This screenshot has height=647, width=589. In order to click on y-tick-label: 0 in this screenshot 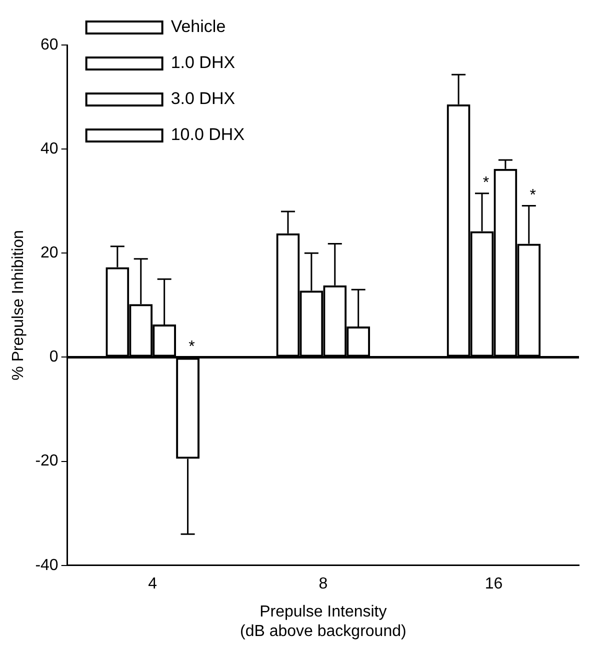, I will do `click(53, 357)`.